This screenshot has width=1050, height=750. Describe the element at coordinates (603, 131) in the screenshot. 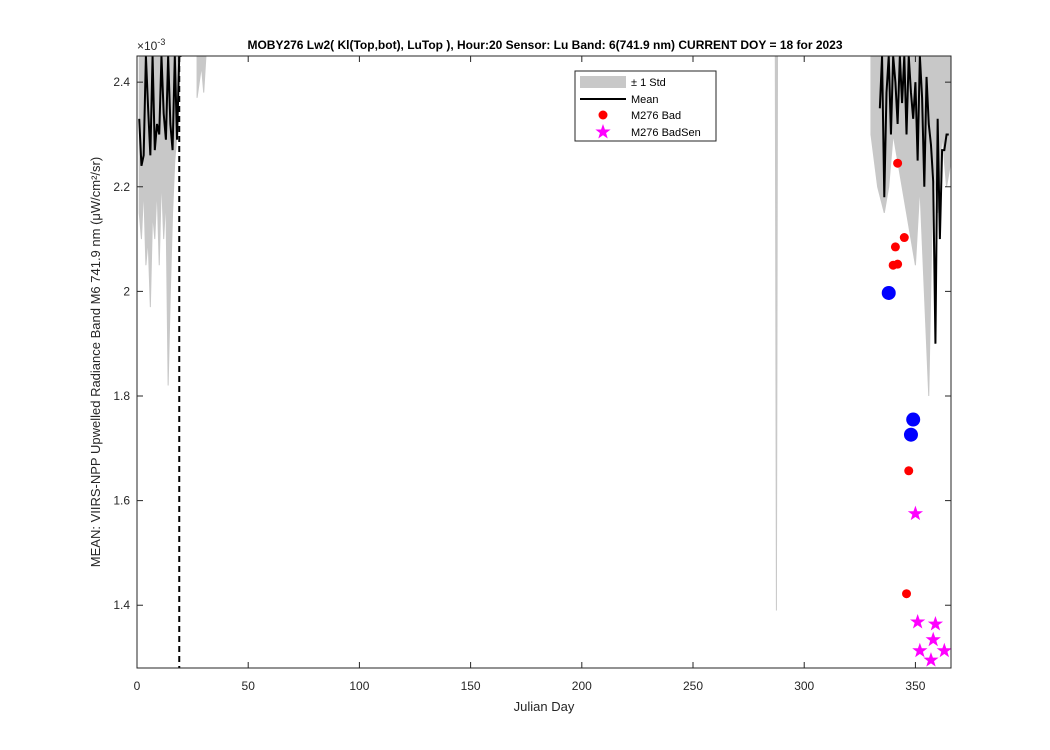

I see `legend-badsen-marker` at that location.